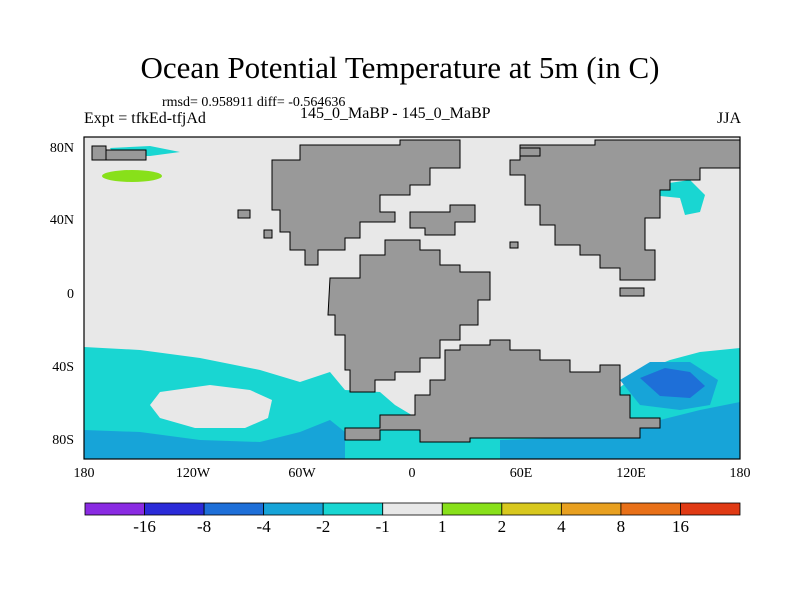  I want to click on anomaly-lightblue-south, so click(214, 439).